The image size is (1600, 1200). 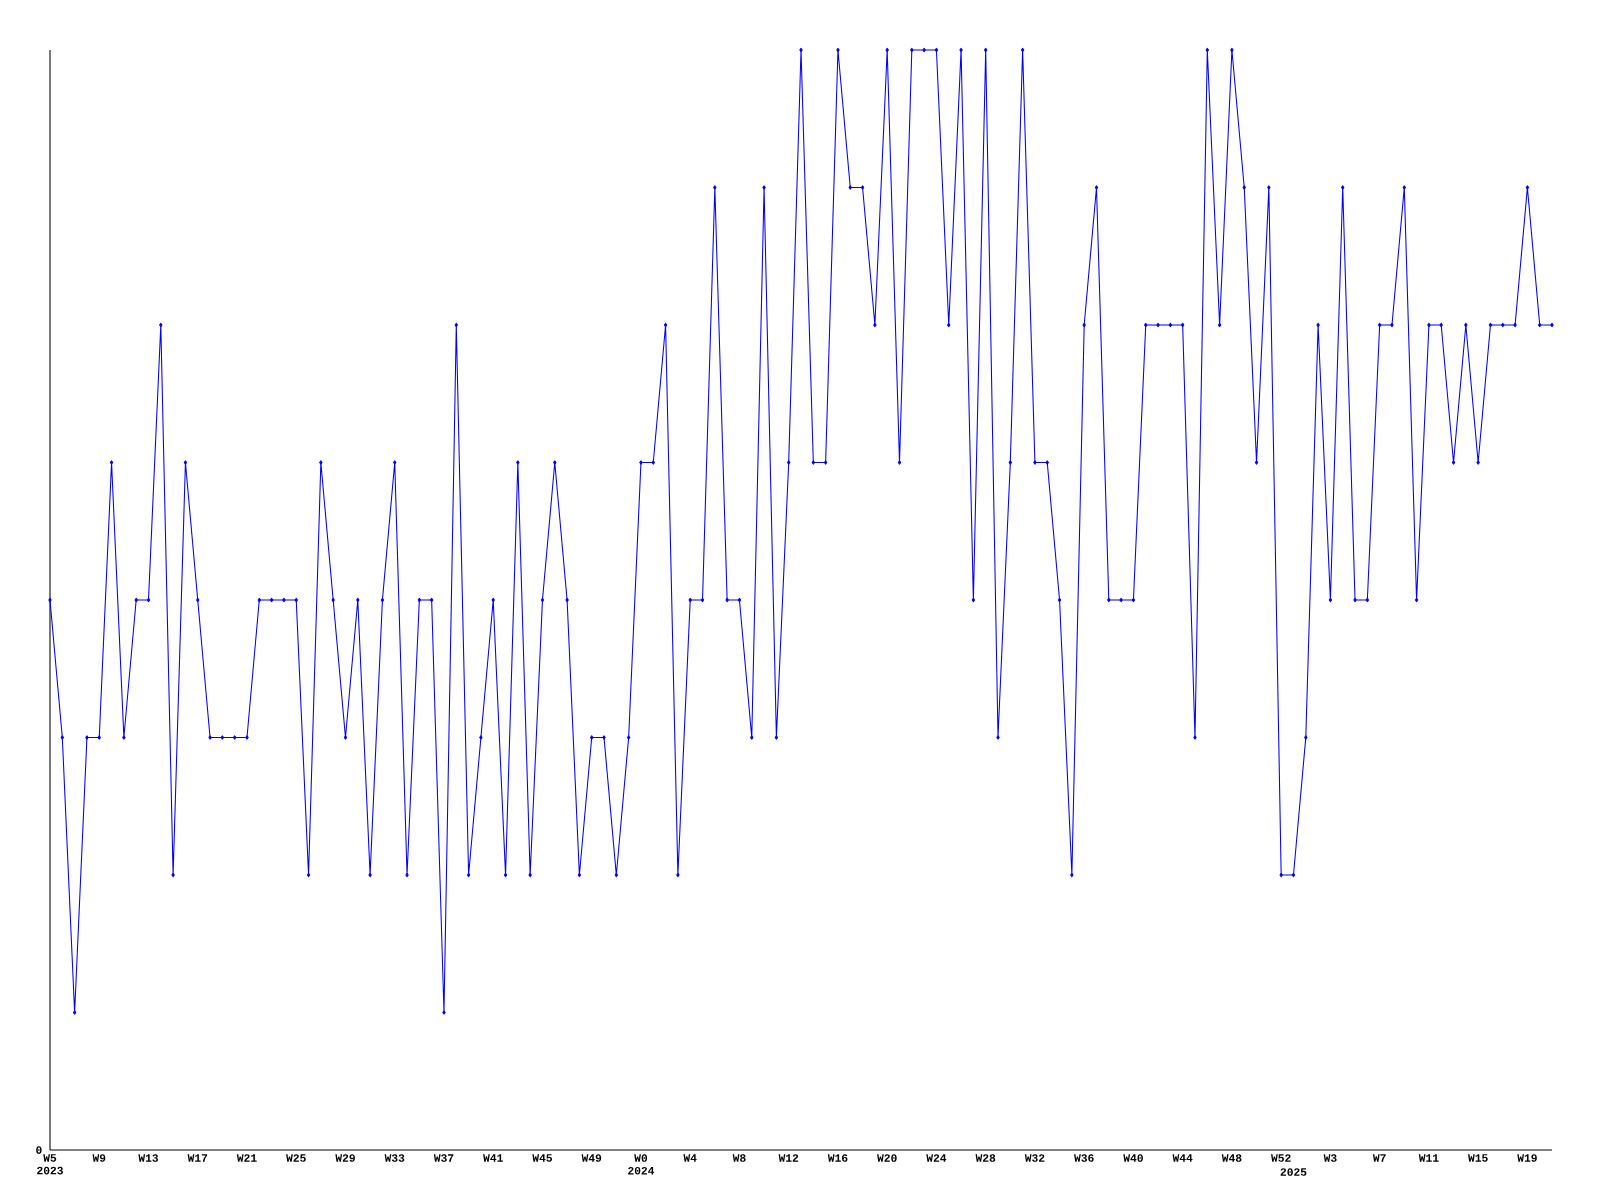 I want to click on x-tick-label: W16, so click(x=837, y=1158).